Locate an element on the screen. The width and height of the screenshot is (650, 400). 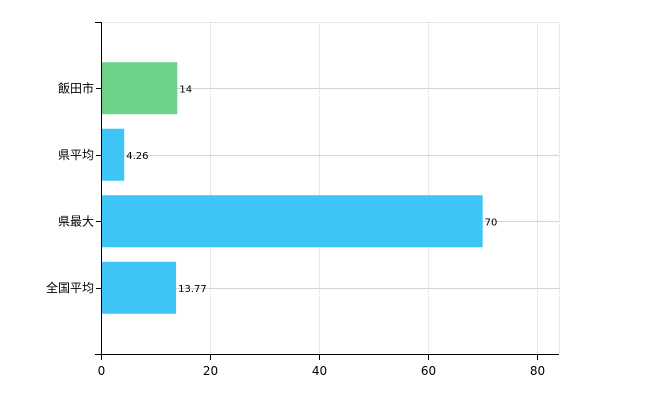
x-tick-label: 60 is located at coordinates (428, 371).